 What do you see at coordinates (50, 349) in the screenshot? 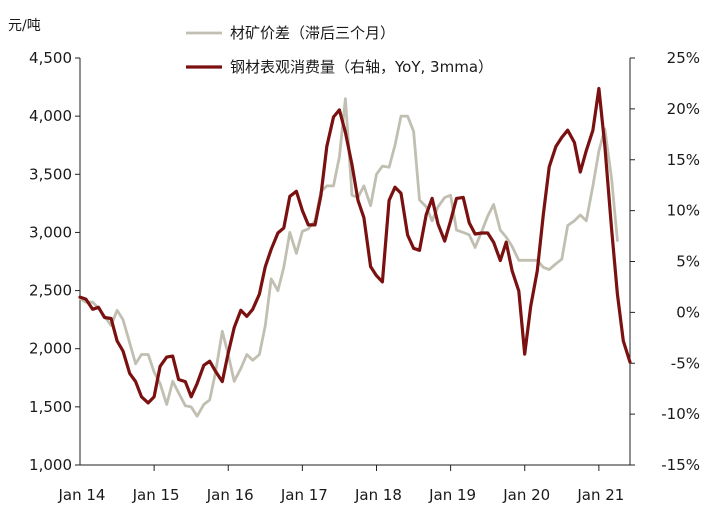
I see `y-tick-left-label: 2,000` at bounding box center [50, 349].